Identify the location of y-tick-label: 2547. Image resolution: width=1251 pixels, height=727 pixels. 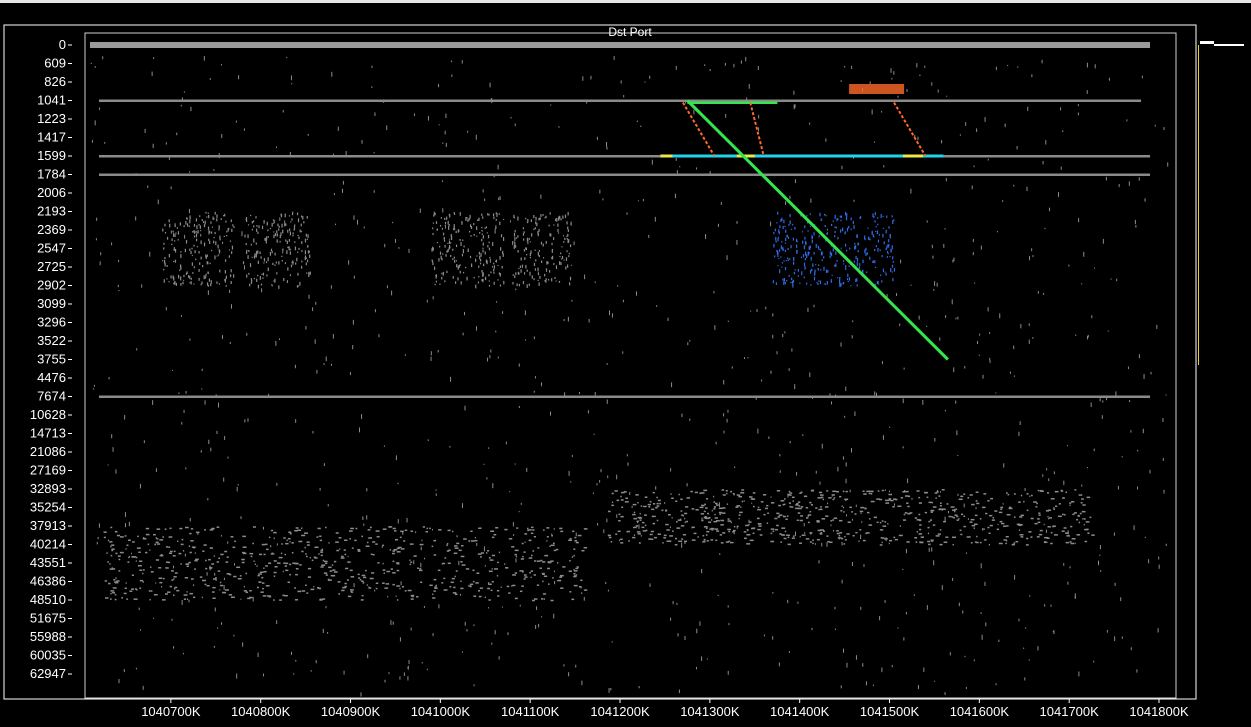
(51, 248).